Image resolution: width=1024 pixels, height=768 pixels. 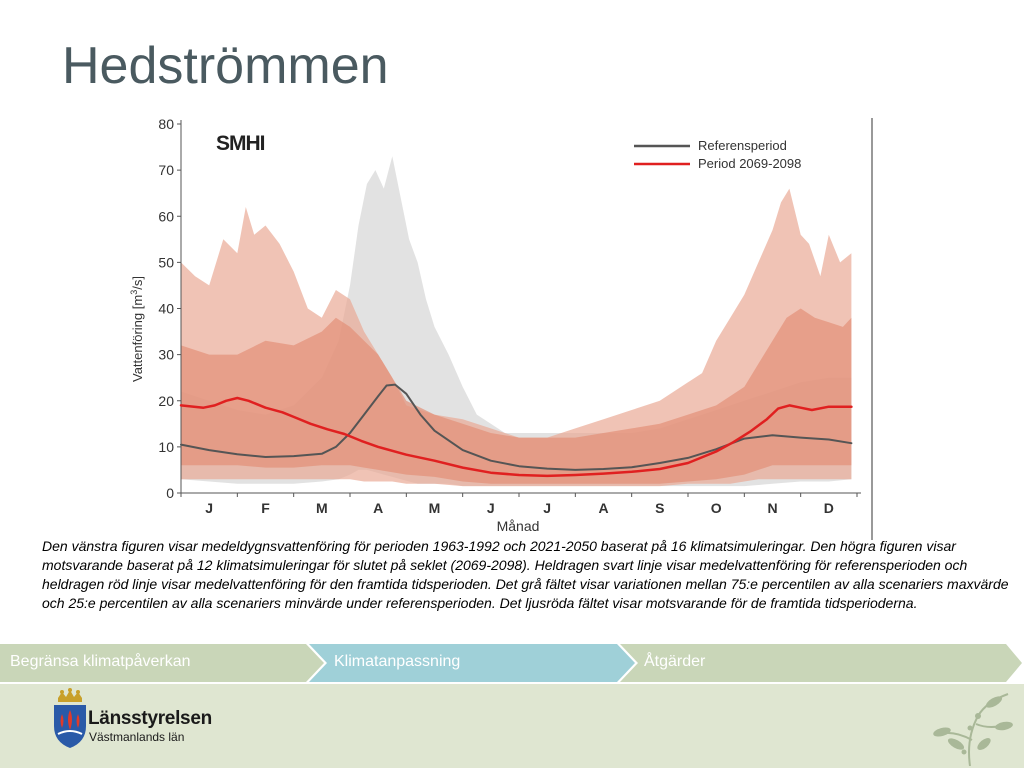 What do you see at coordinates (717, 154) in the screenshot?
I see `legend: Referensperiod Period 2069-2098` at bounding box center [717, 154].